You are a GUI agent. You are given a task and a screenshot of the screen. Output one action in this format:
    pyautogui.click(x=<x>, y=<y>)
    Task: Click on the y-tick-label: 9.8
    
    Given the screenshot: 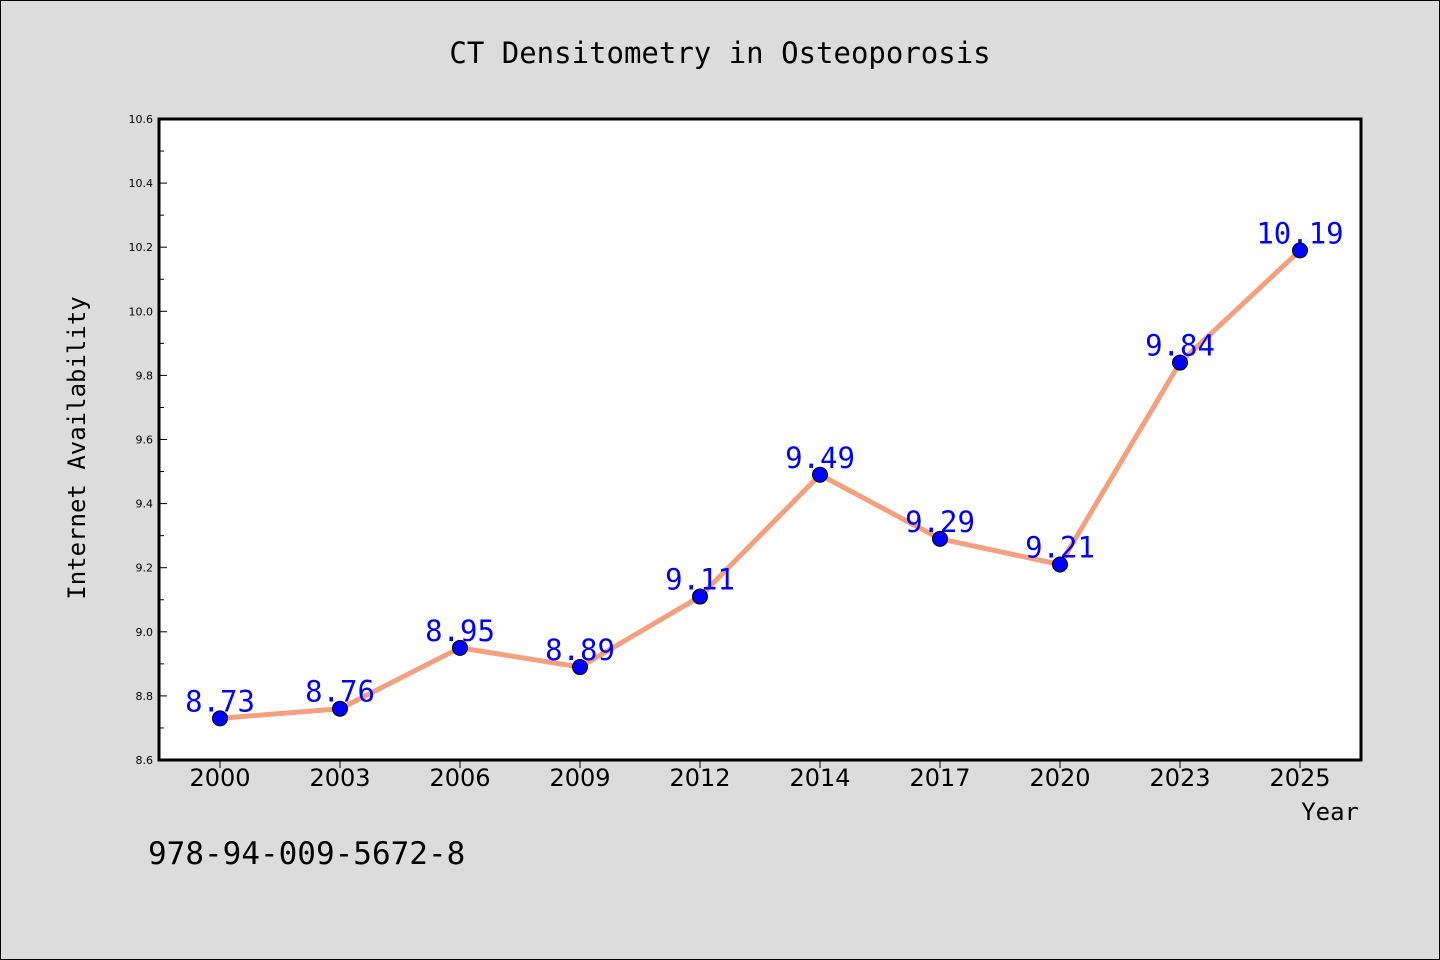 What is the action you would take?
    pyautogui.click(x=145, y=375)
    